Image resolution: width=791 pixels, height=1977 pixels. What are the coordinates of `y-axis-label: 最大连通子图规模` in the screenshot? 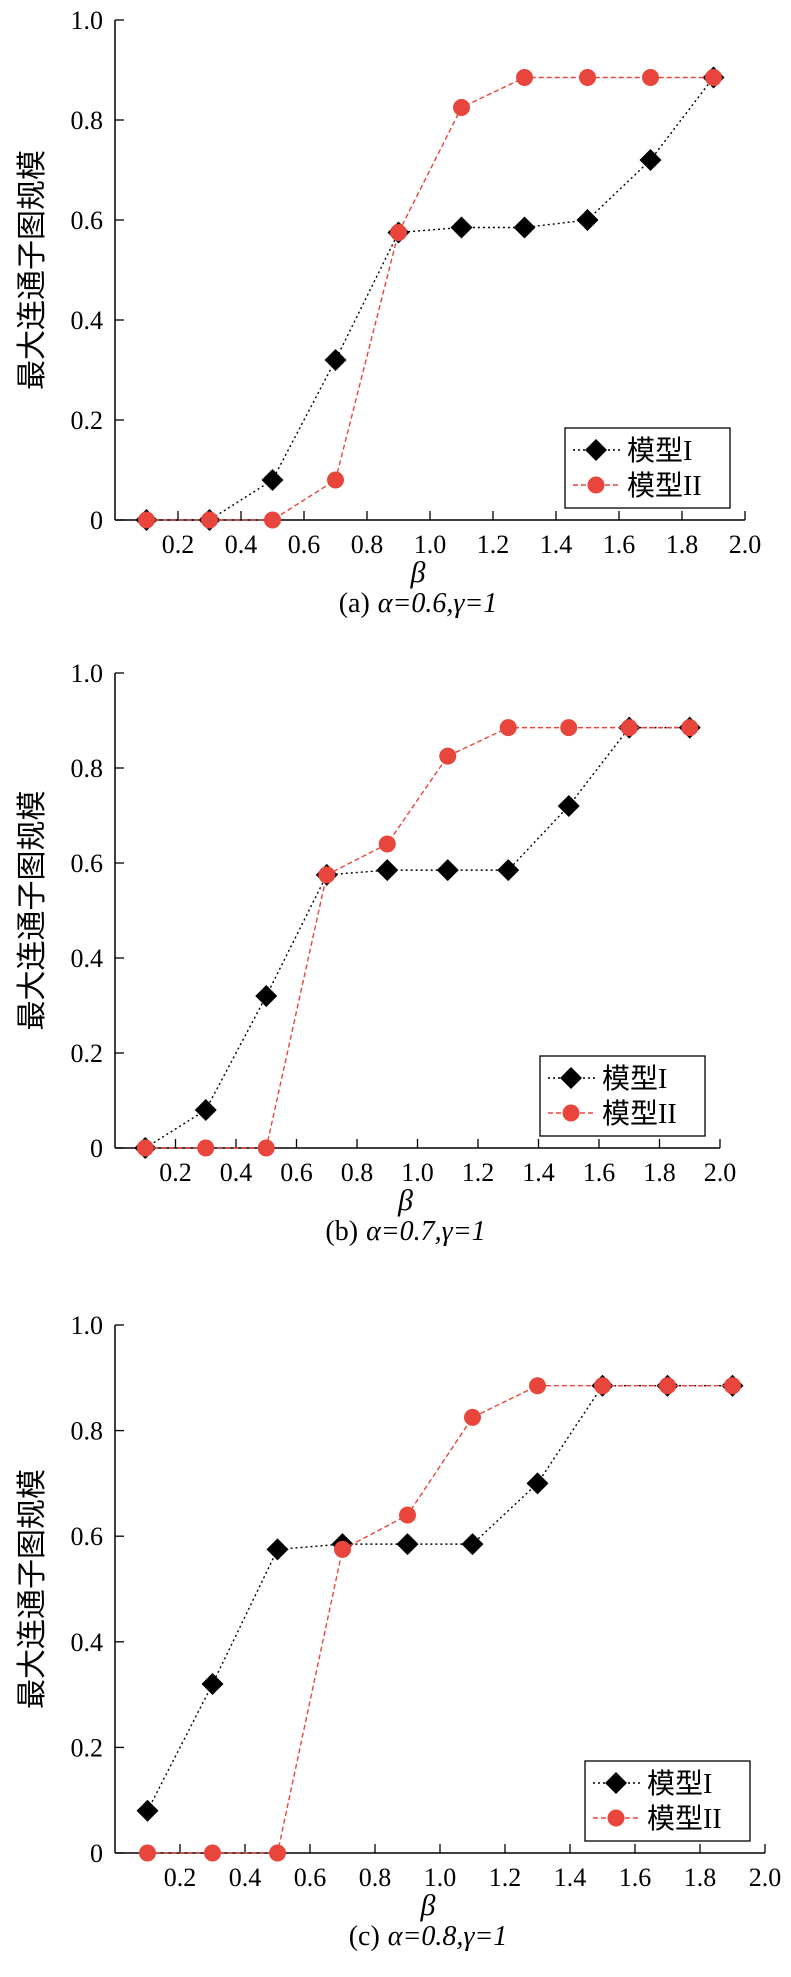 It's located at (32, 1589).